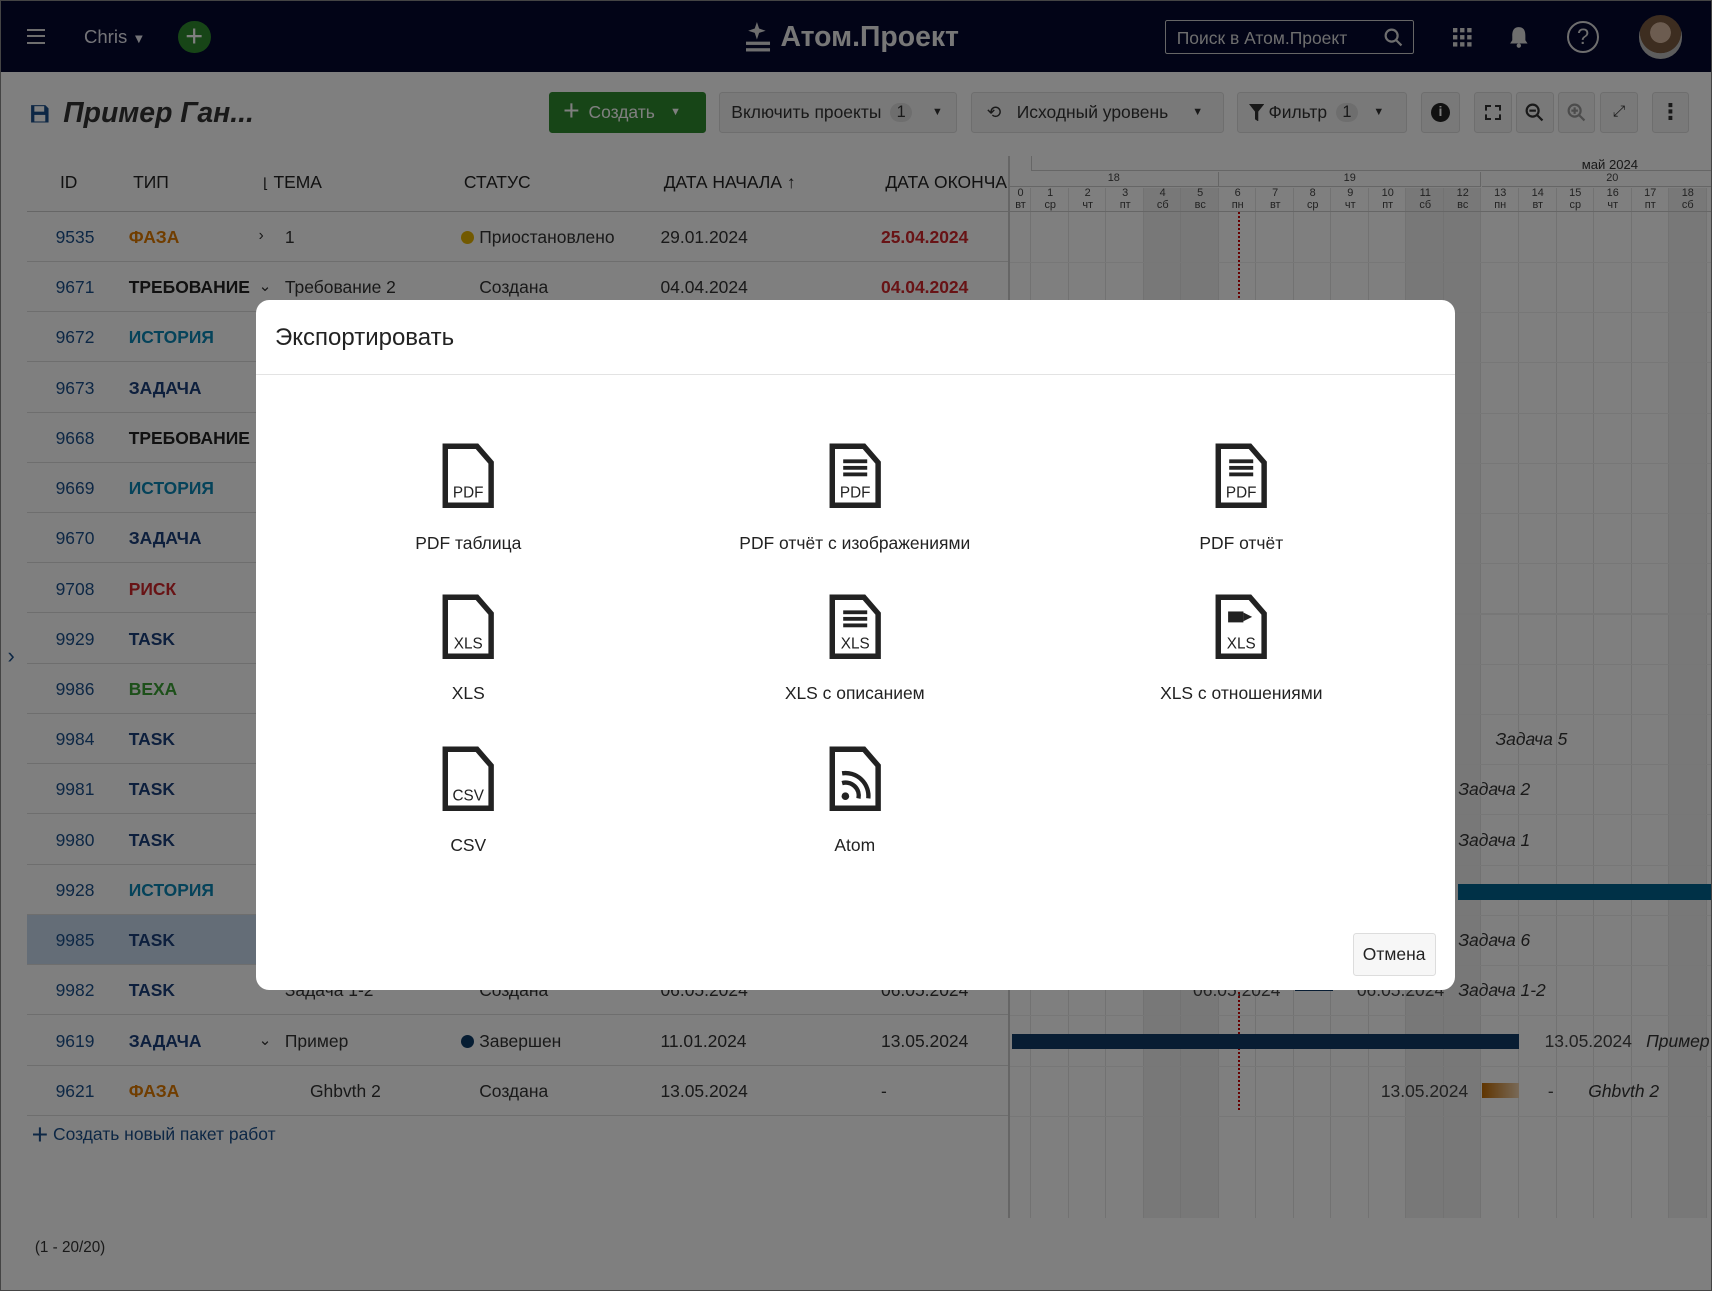 The image size is (1712, 1291). I want to click on export-option: XLS XLS, so click(469, 649).